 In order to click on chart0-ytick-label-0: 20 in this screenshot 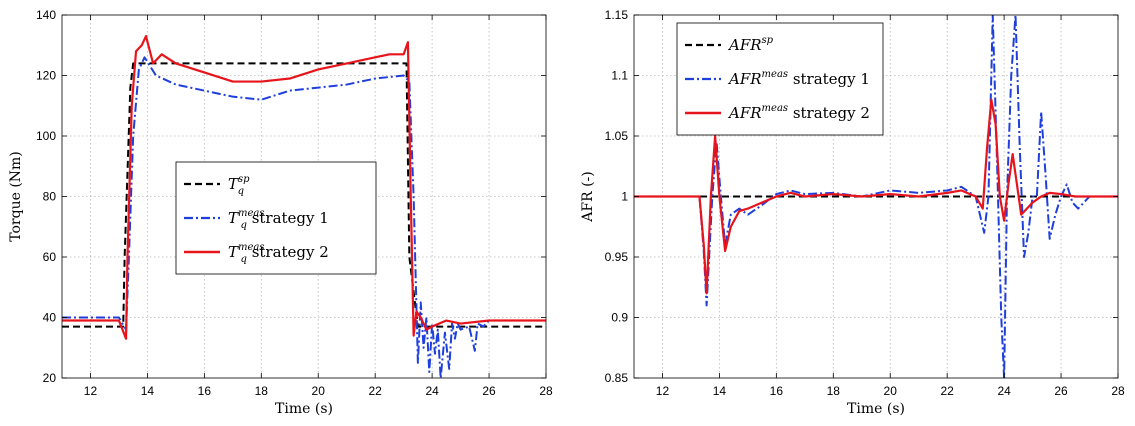, I will do `click(50, 378)`.